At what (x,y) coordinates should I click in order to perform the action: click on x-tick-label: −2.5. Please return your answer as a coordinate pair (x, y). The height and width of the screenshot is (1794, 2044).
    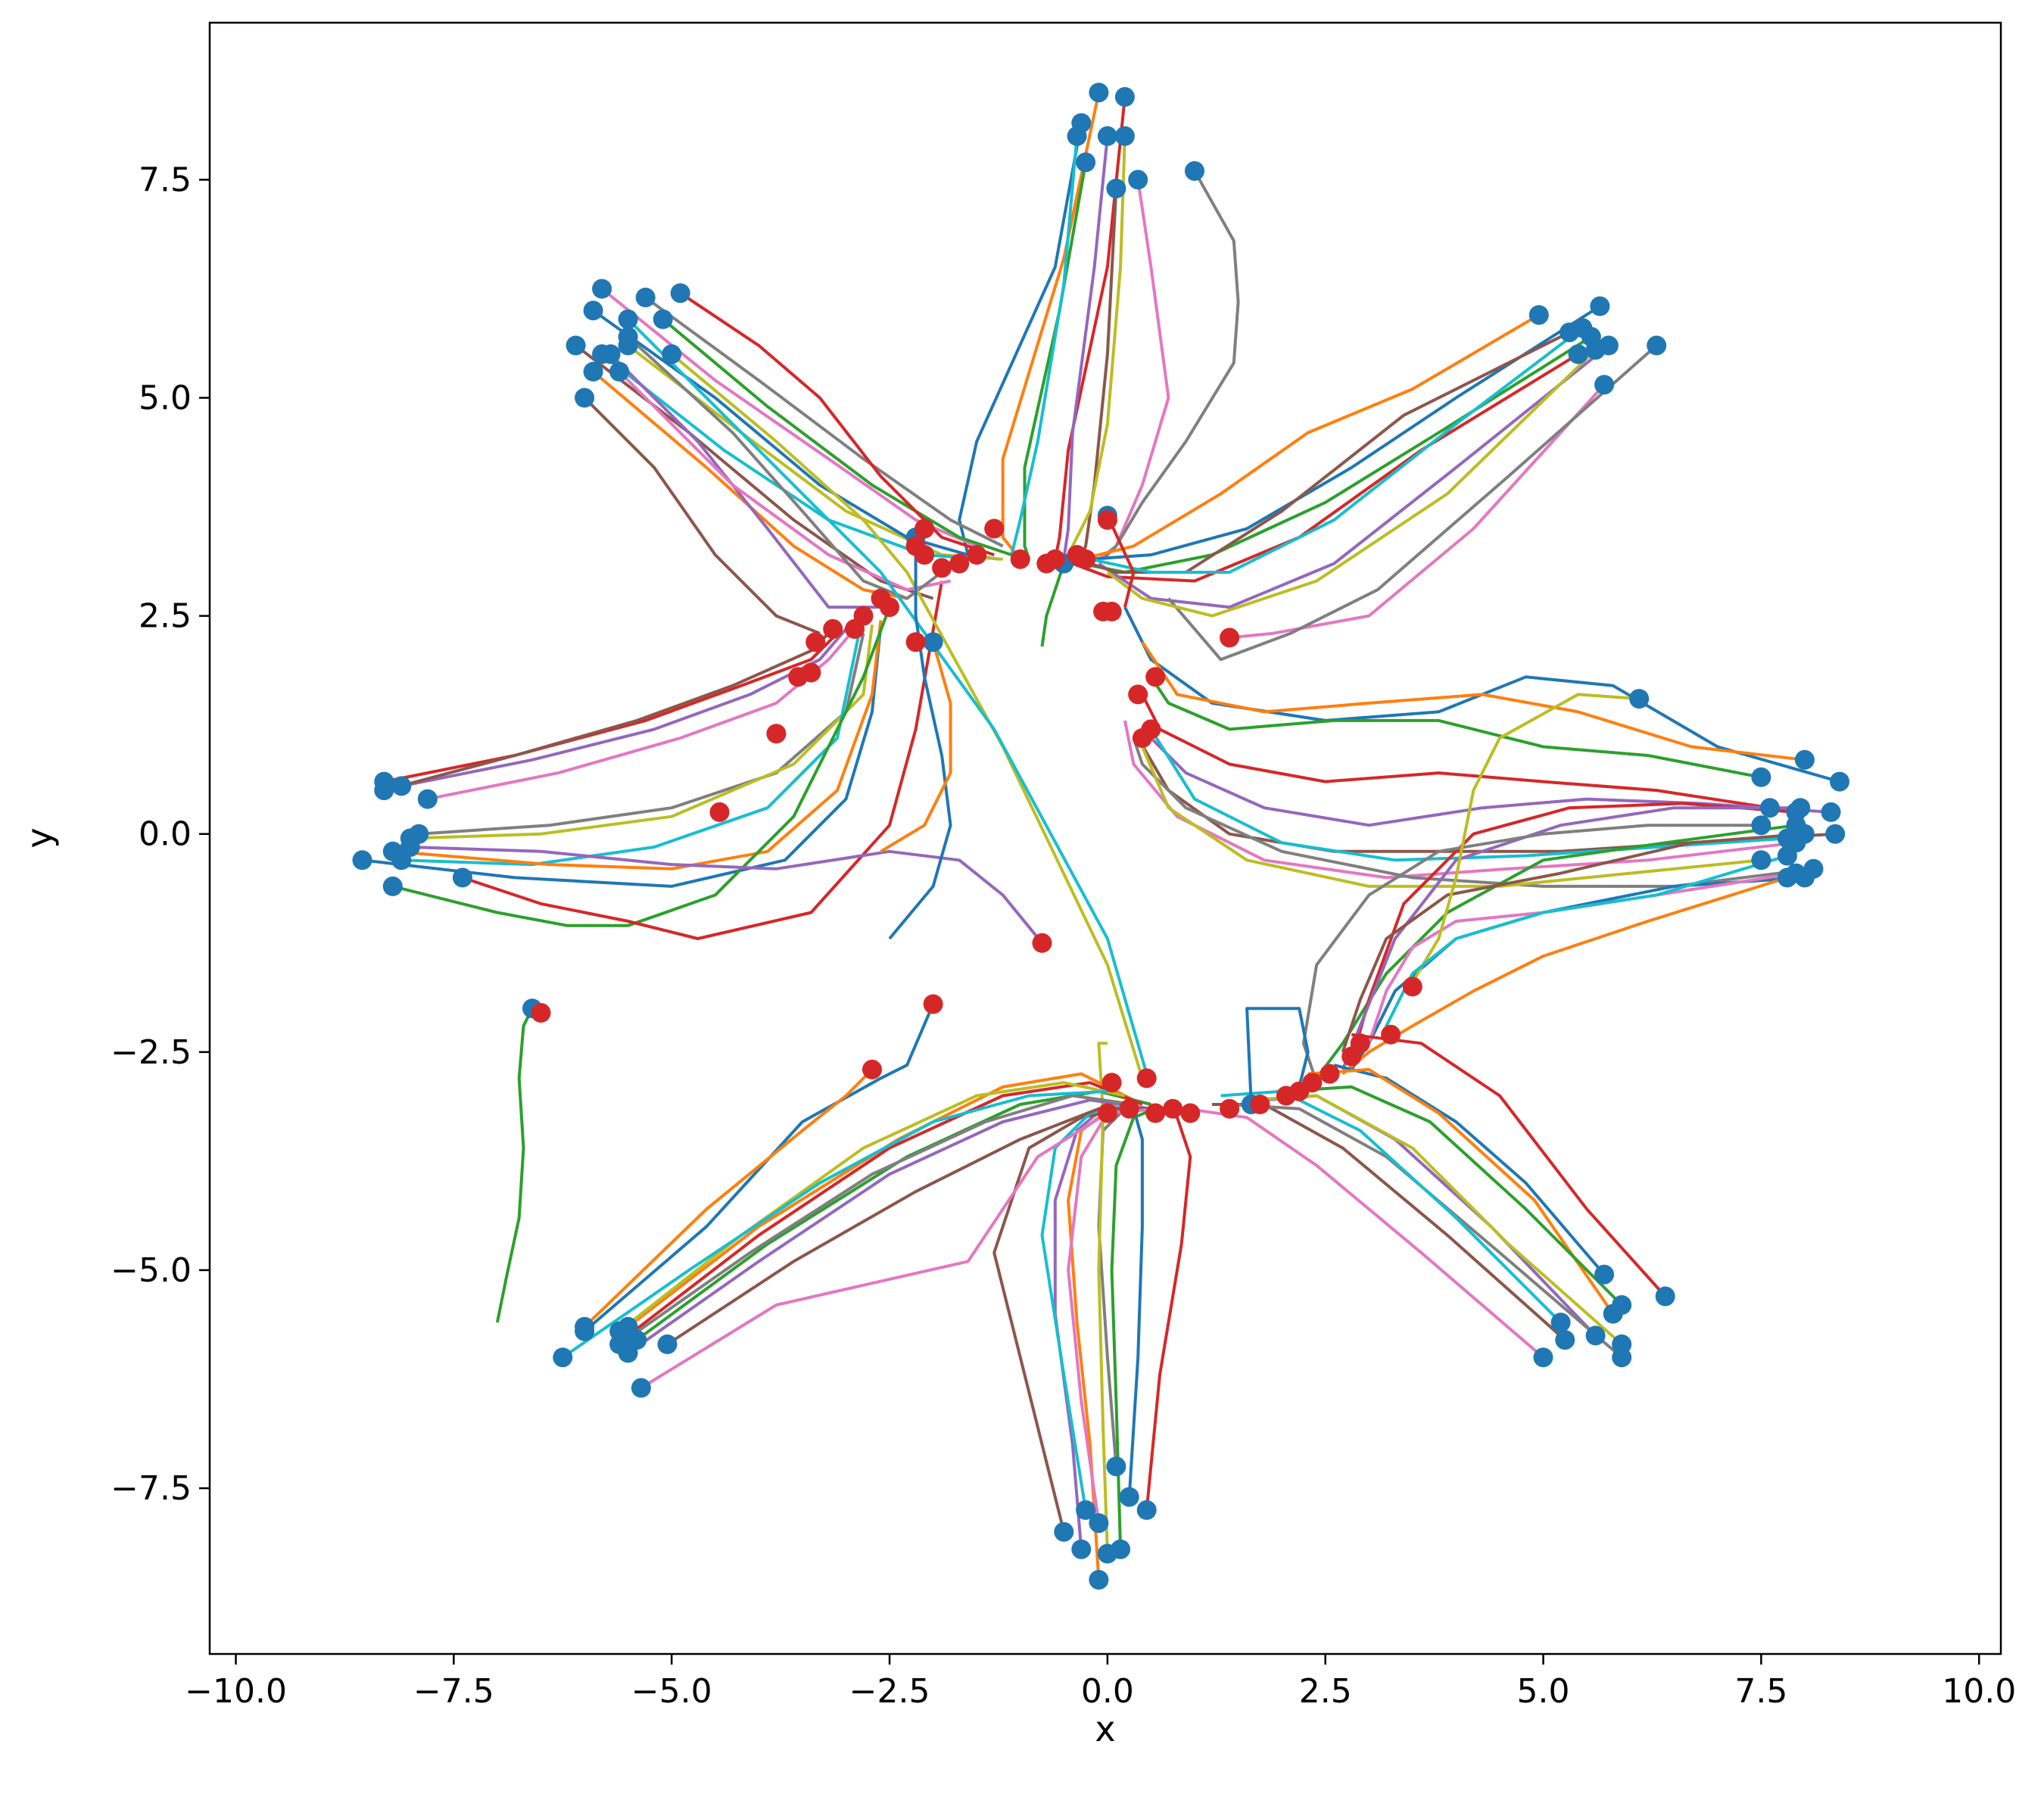
    Looking at the image, I should click on (889, 1691).